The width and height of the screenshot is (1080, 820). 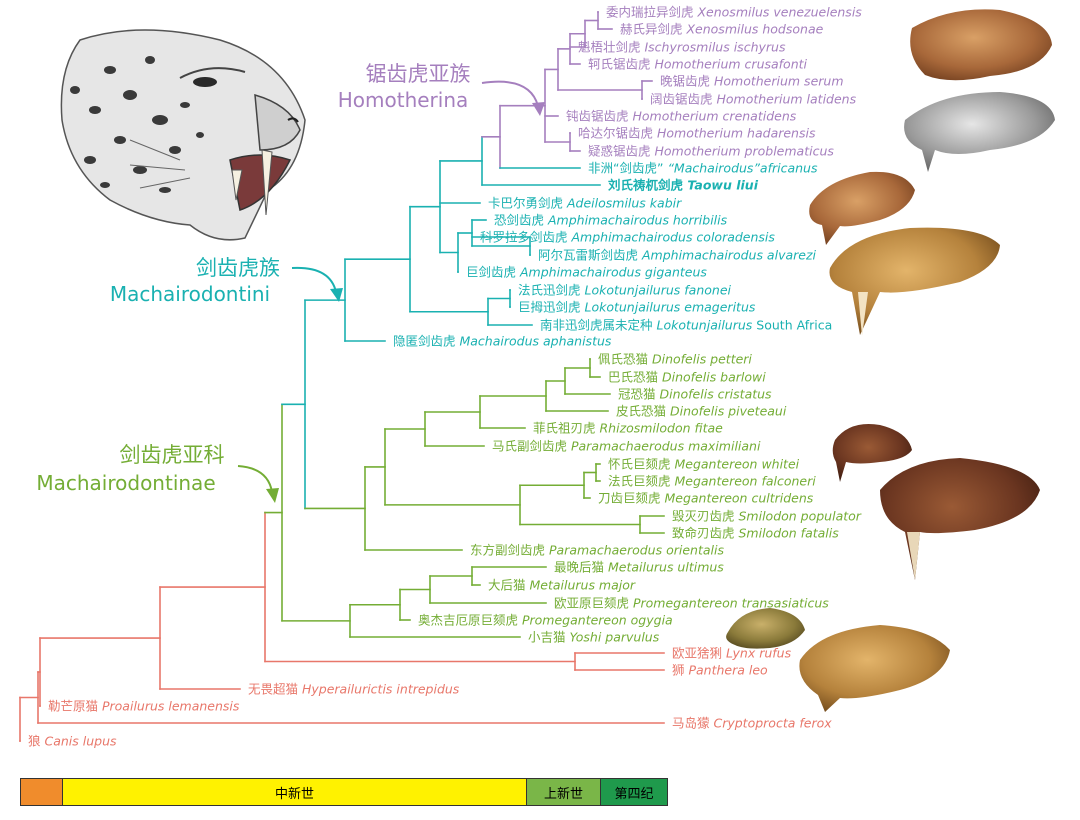 I want to click on timescale-paleogene, so click(x=41, y=792).